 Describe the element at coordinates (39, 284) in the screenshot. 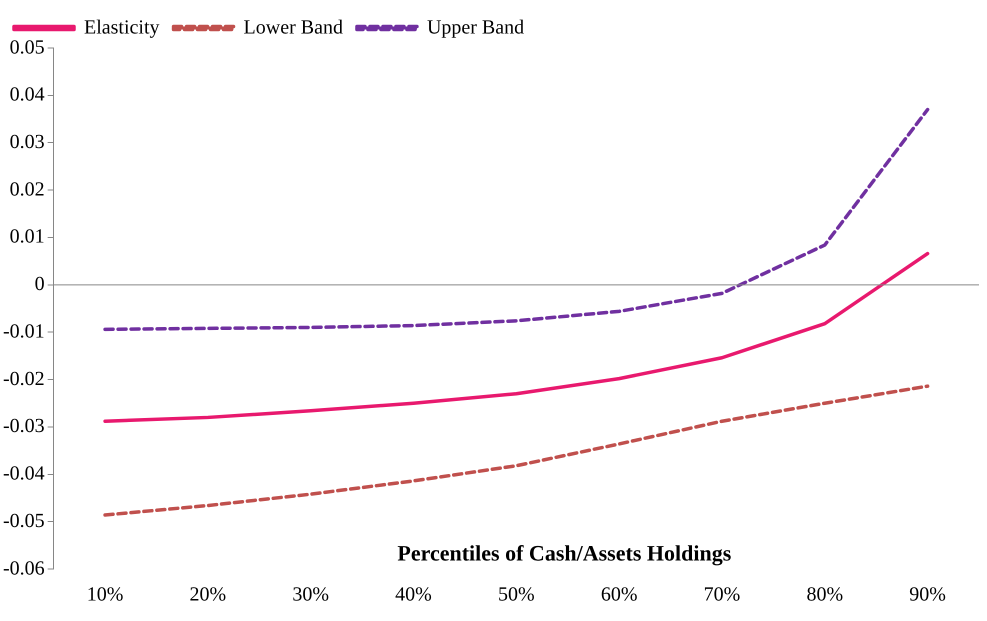

I see `y-tick-label: 0` at that location.